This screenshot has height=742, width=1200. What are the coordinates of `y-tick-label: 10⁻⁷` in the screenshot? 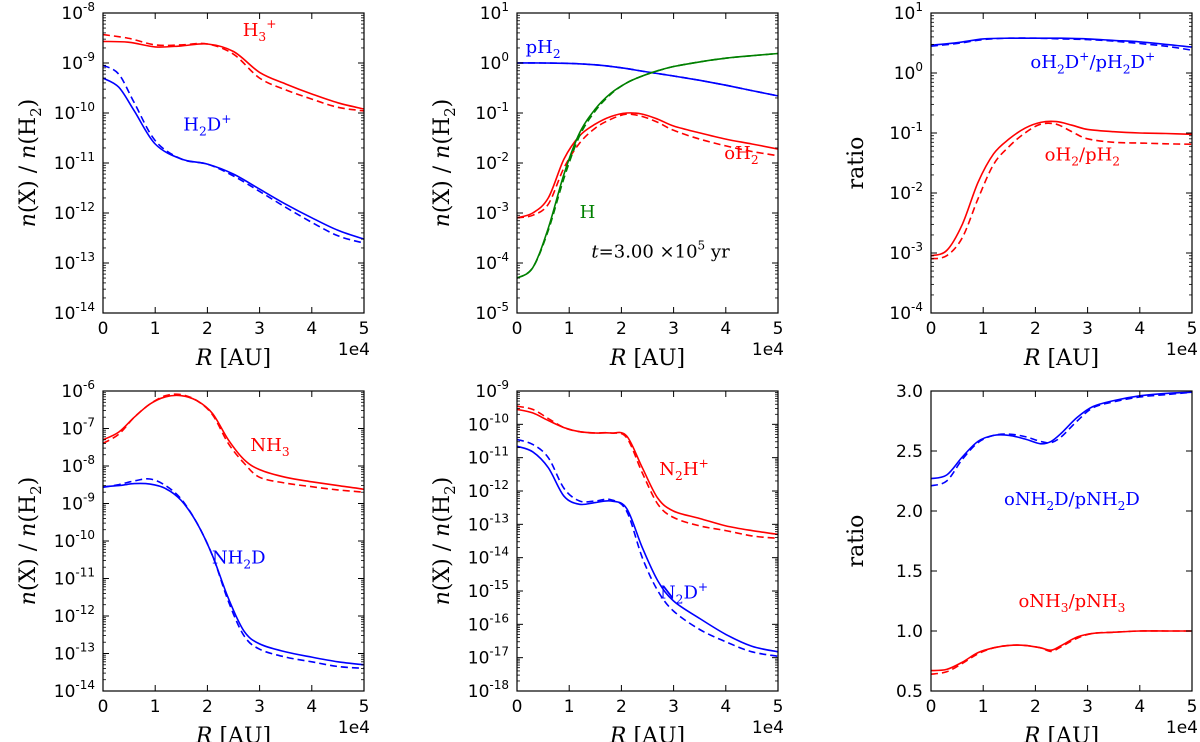 It's located at (78, 428).